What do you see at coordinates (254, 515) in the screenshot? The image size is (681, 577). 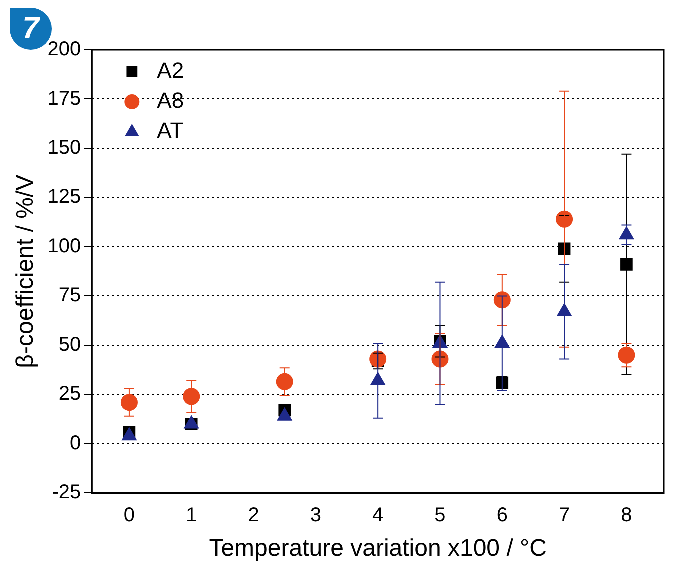 I see `x-tick-label: 2` at bounding box center [254, 515].